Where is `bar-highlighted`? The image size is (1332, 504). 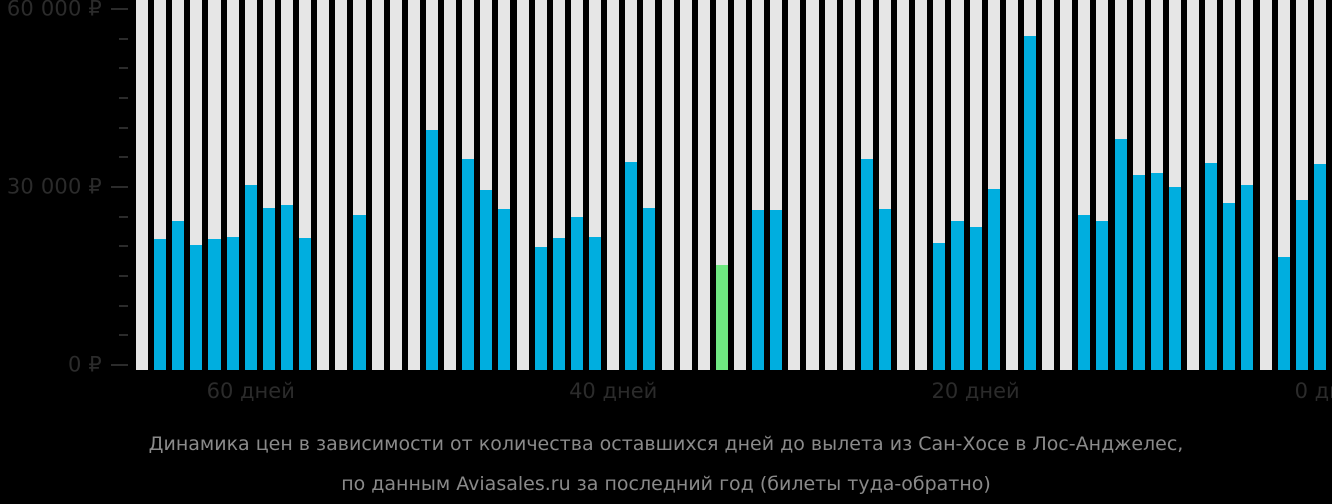 bar-highlighted is located at coordinates (721, 317).